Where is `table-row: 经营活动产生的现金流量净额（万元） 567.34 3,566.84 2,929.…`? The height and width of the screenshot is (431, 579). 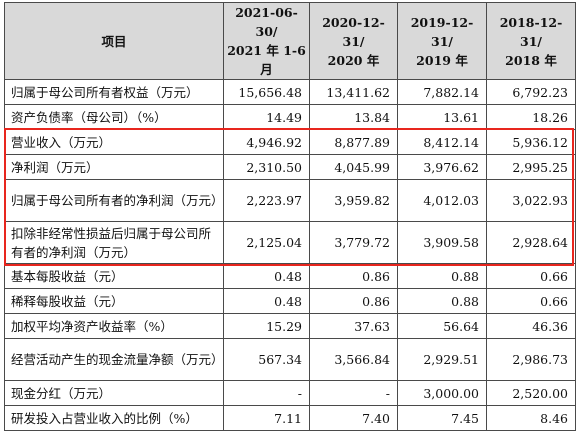 table-row: 经营活动产生的现金流量净额（万元） 567.34 3,566.84 2,929.… is located at coordinates (290, 359).